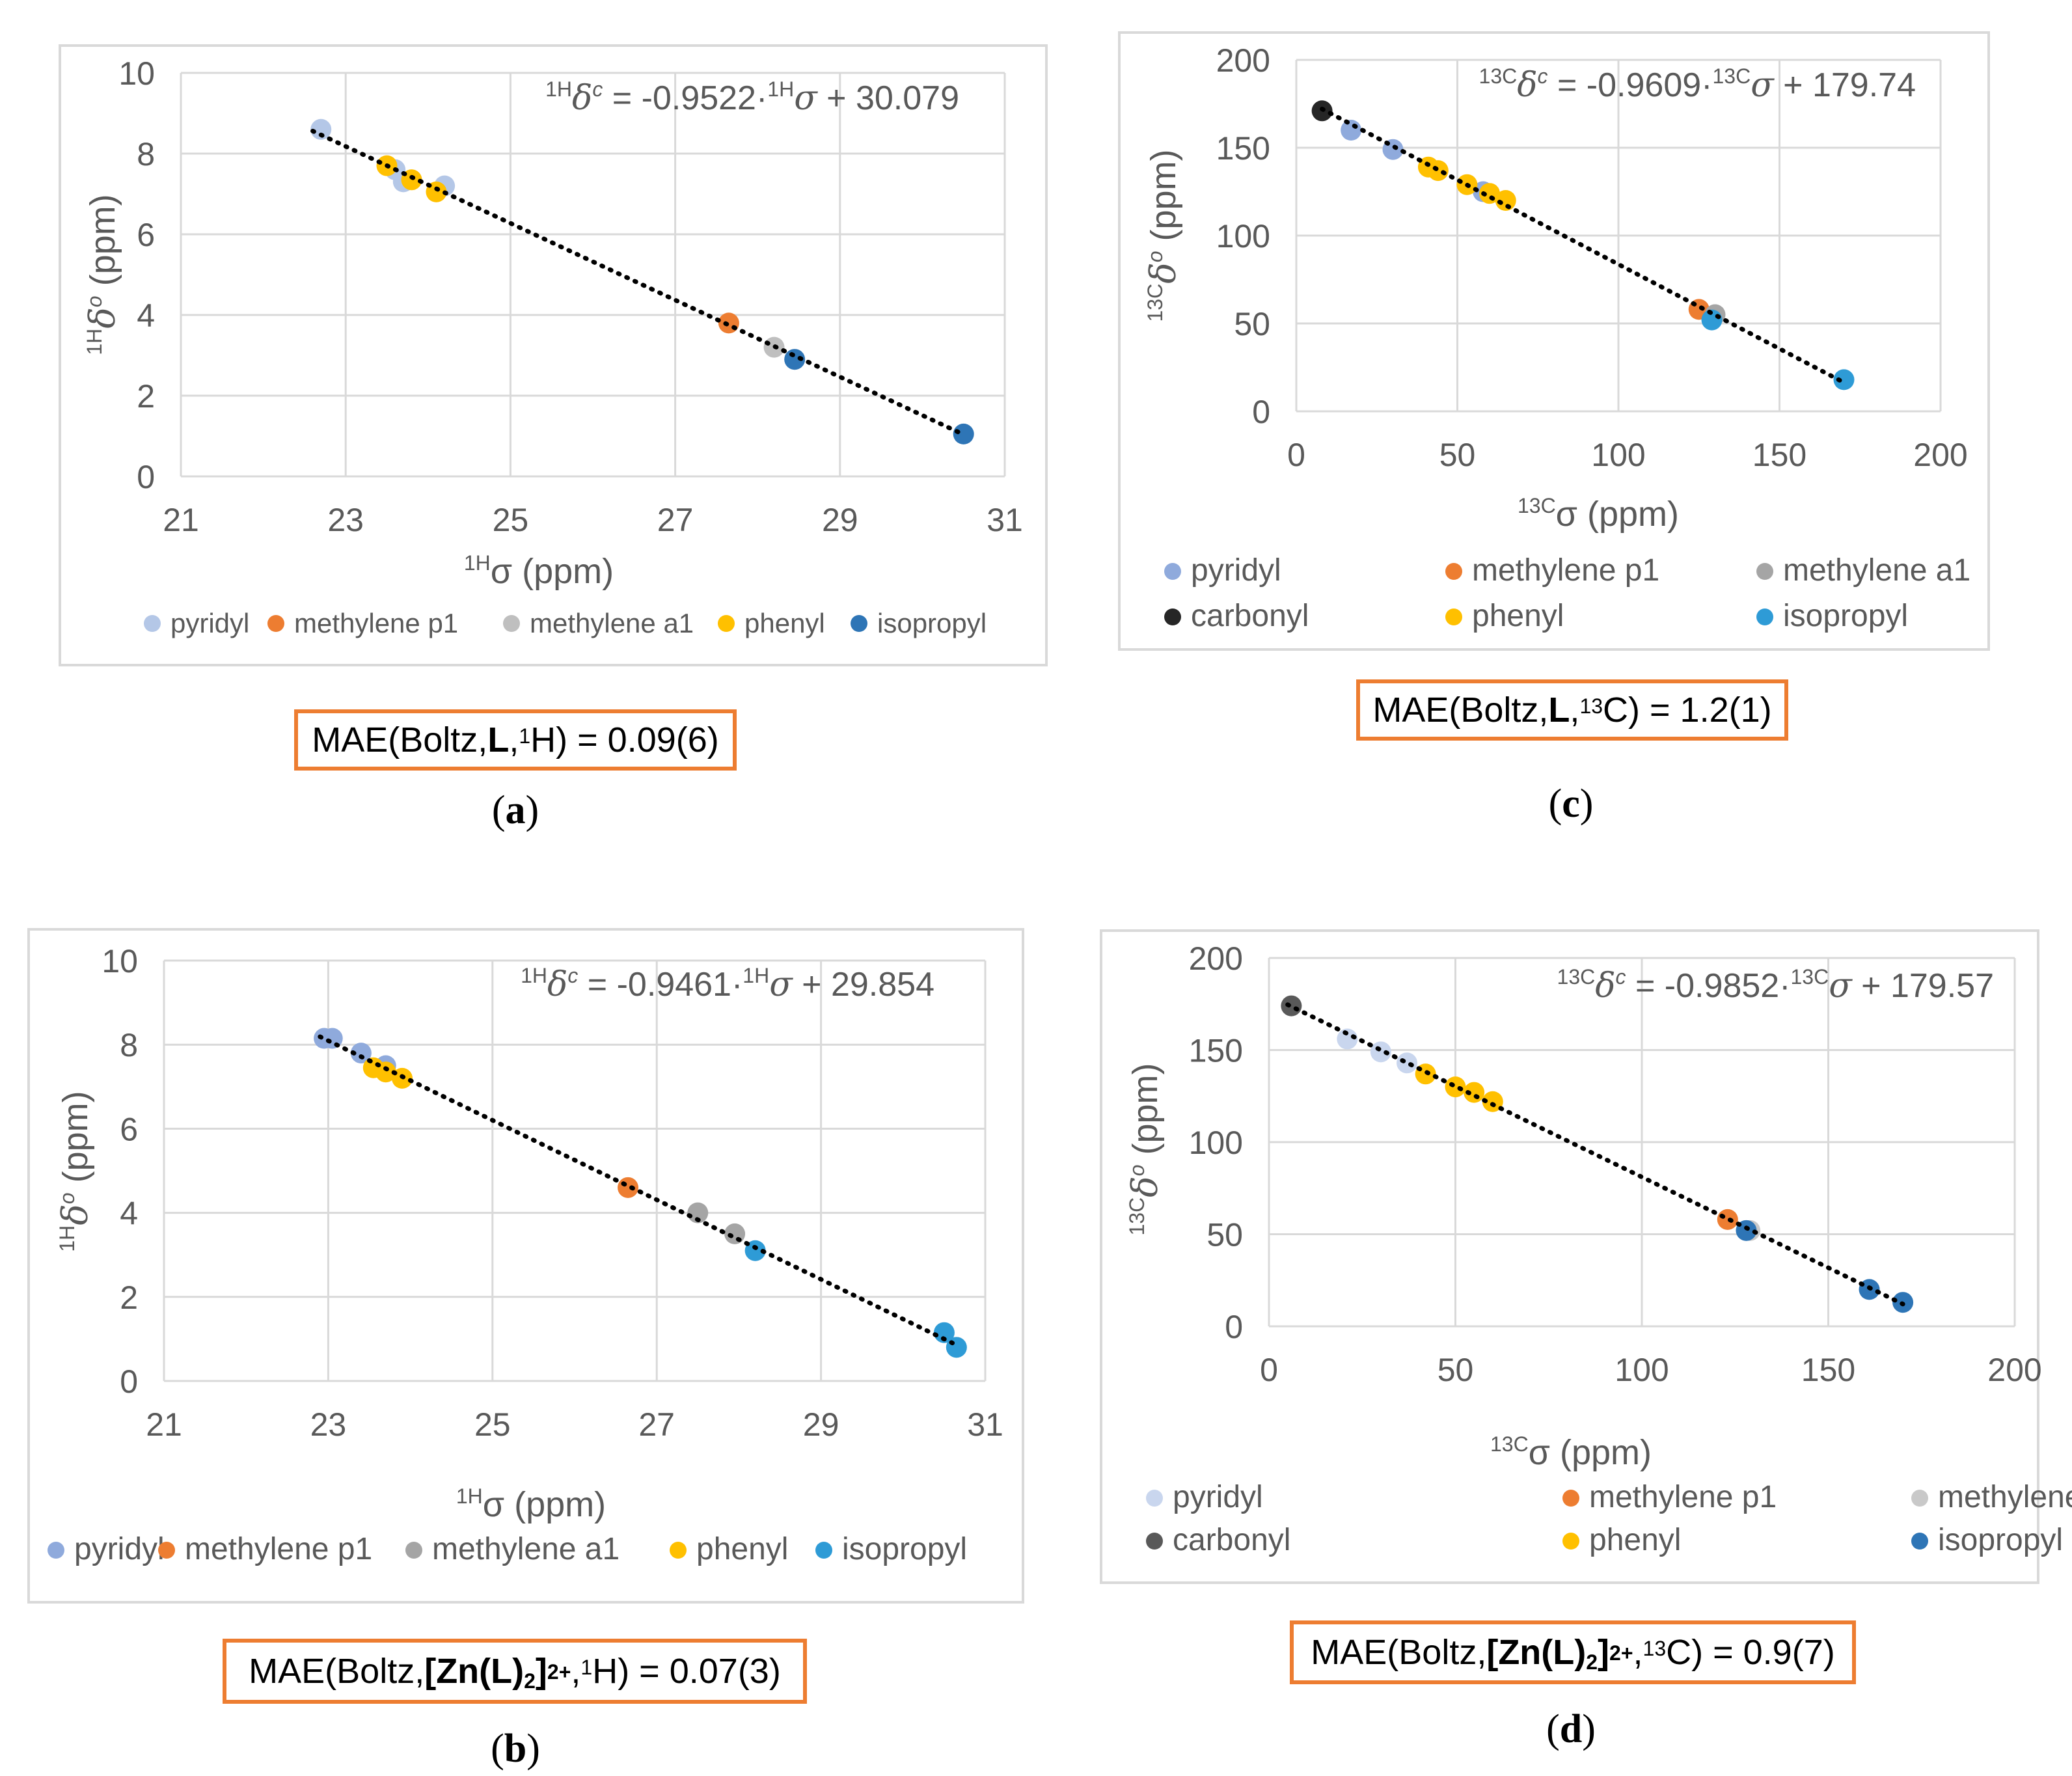  I want to click on mae-sup-a: 1, so click(525, 736).